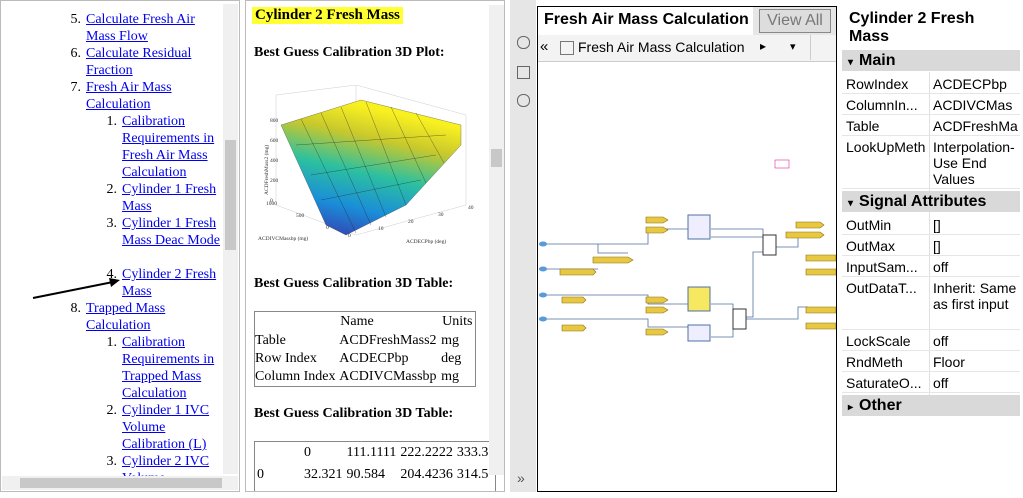 The width and height of the screenshot is (1023, 498). What do you see at coordinates (975, 296) in the screenshot?
I see `property-value: Inherit: Same as first input` at bounding box center [975, 296].